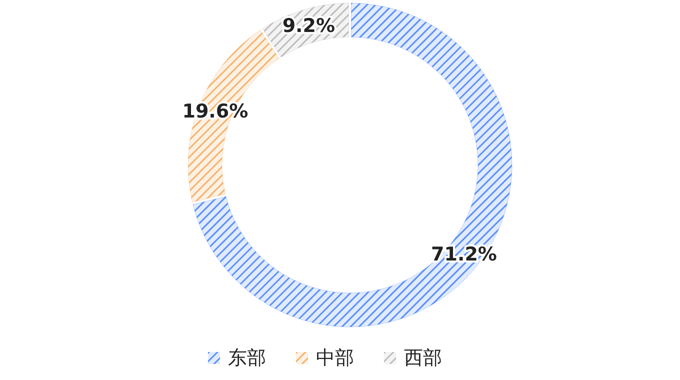 The height and width of the screenshot is (380, 680). What do you see at coordinates (309, 26) in the screenshot?
I see `data-label: 9.2%` at bounding box center [309, 26].